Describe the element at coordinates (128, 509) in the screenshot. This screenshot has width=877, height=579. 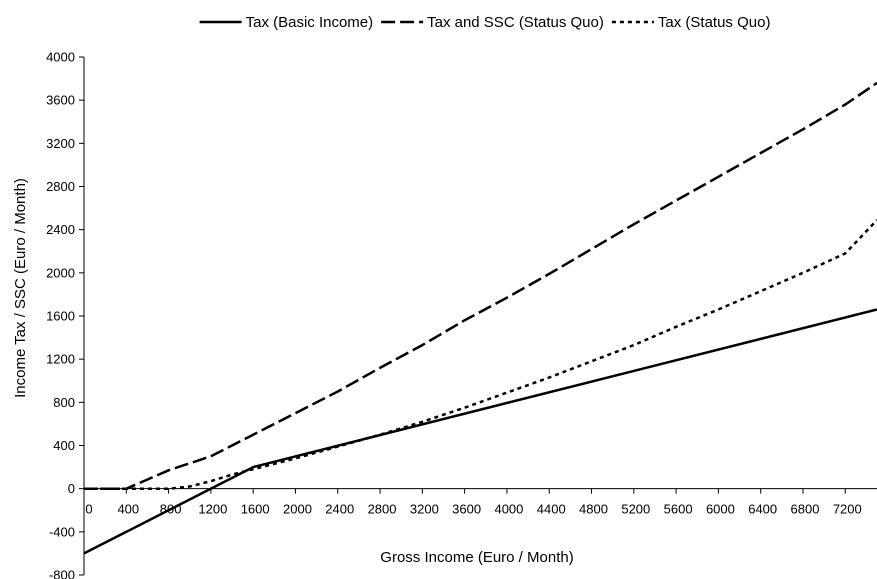
I see `x-tick-label: 400` at that location.